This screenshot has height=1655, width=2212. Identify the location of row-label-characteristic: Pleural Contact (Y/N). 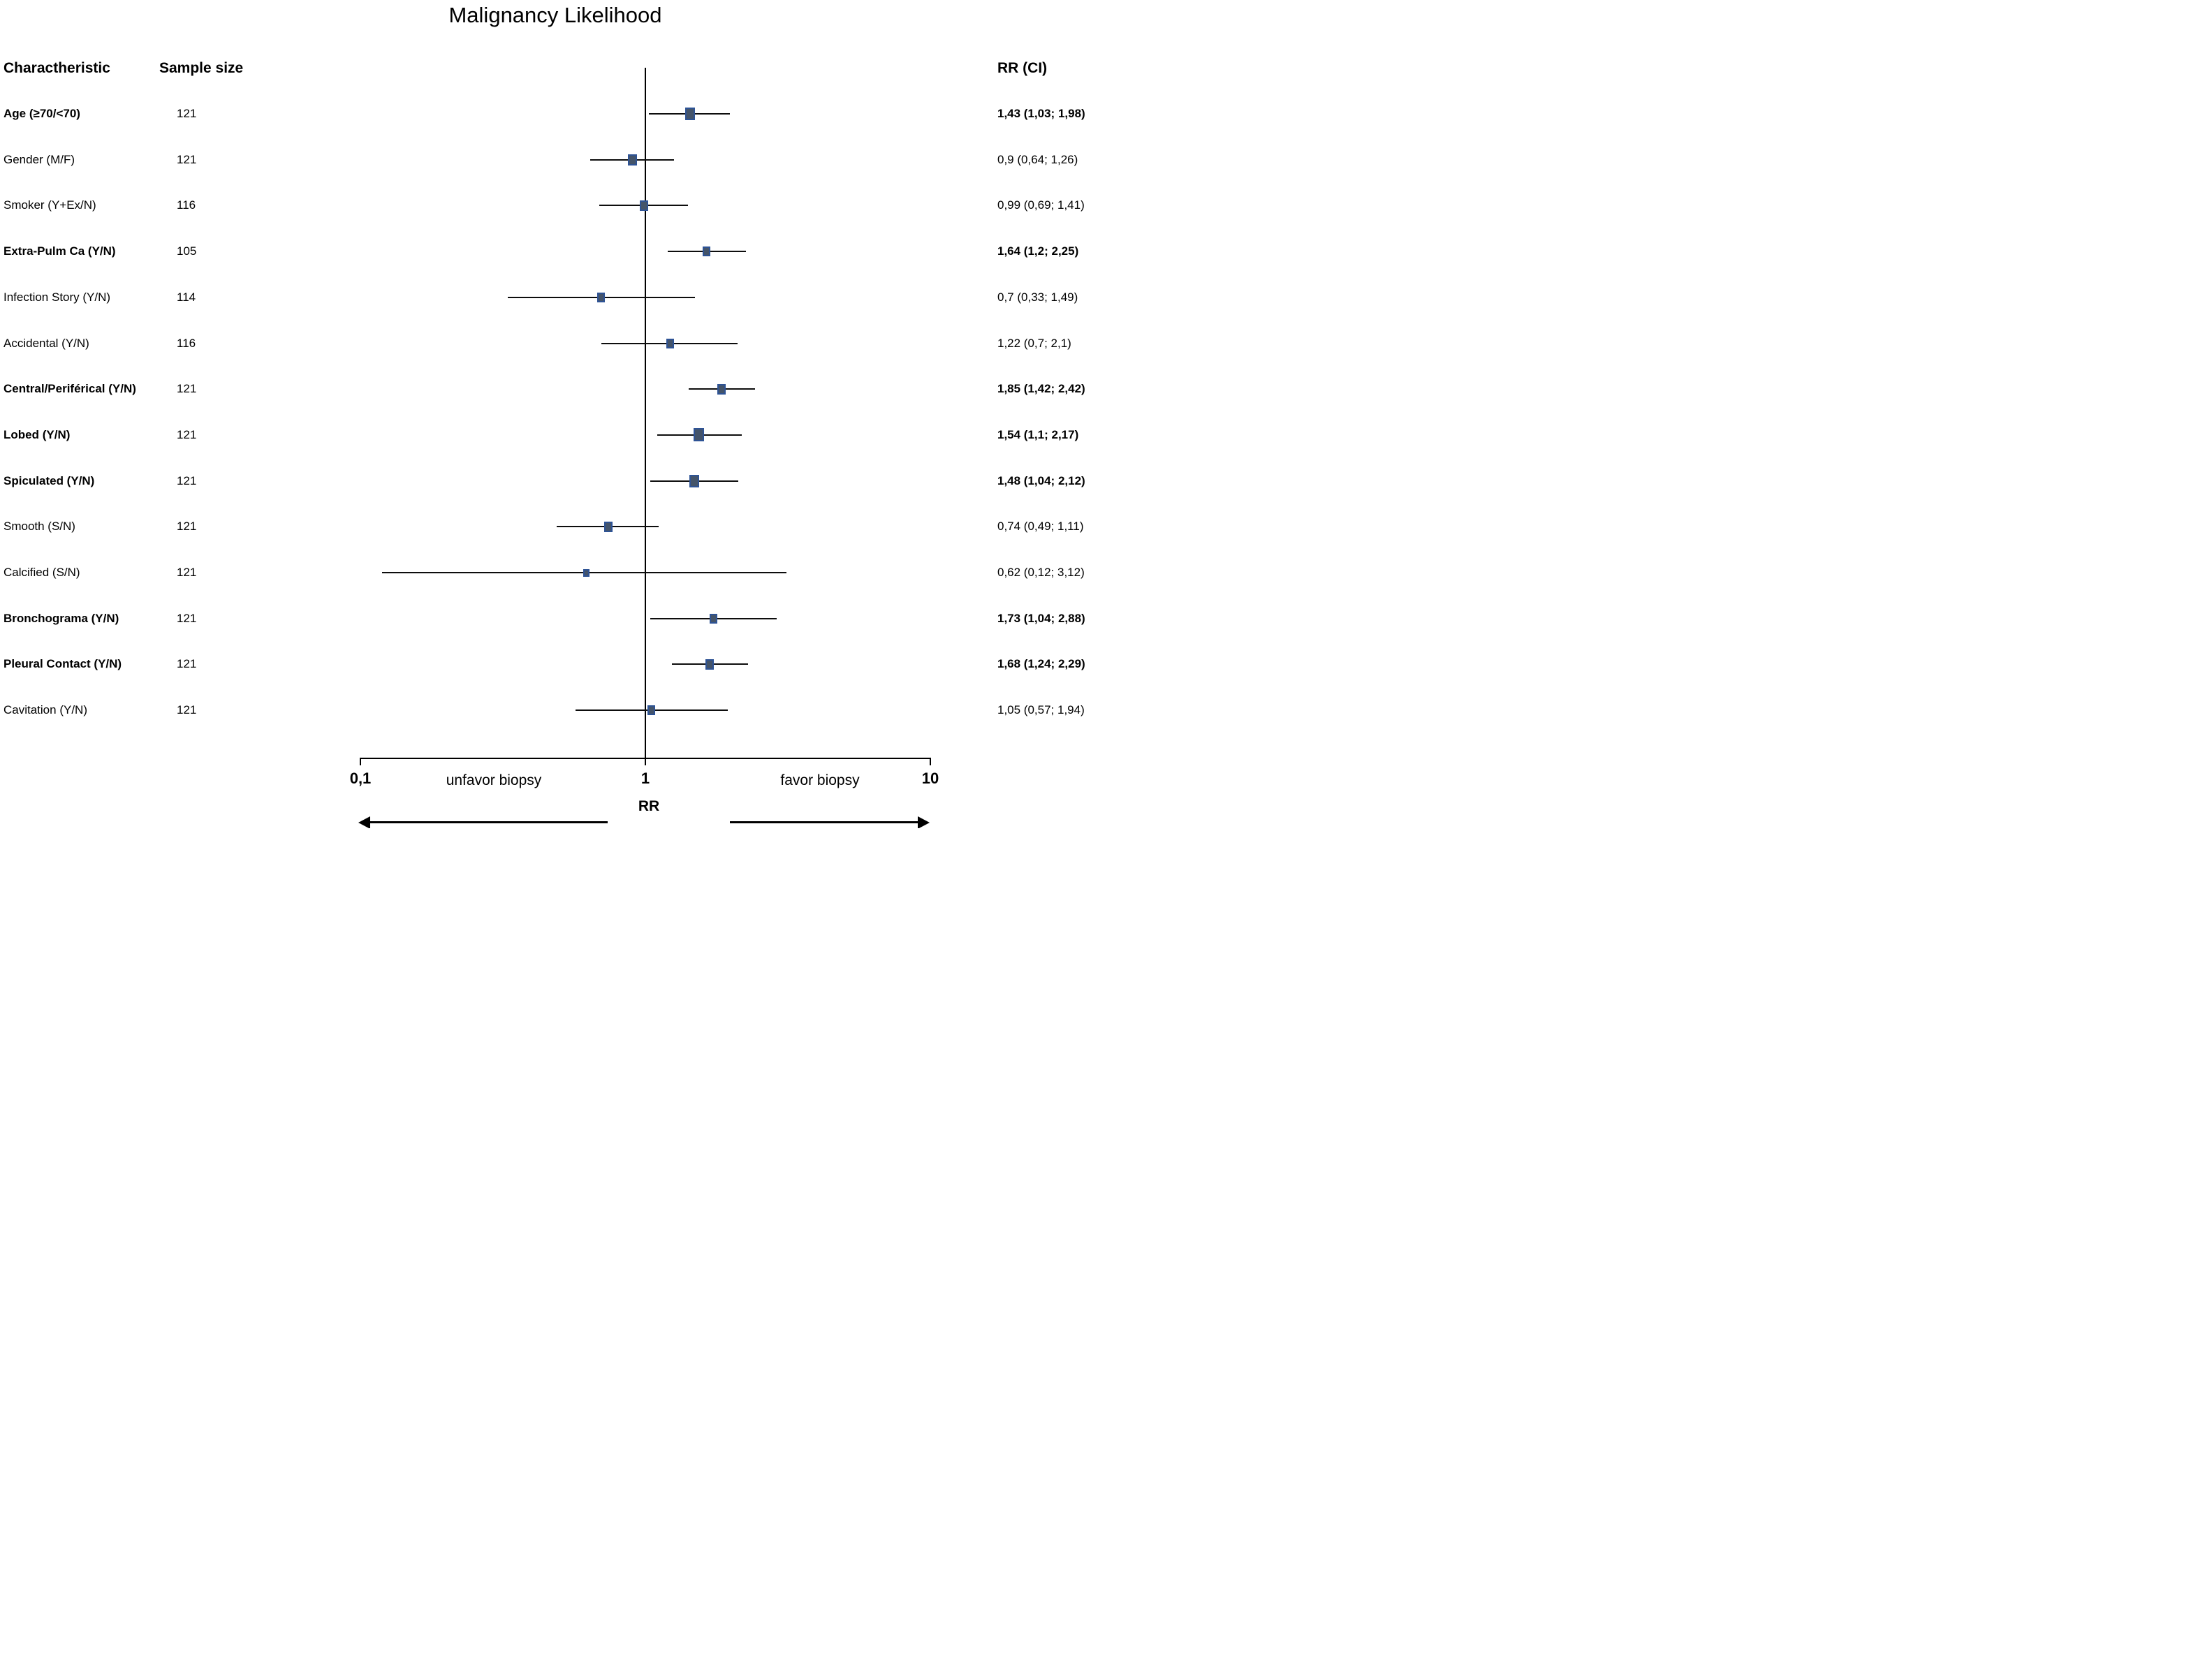
(62, 664).